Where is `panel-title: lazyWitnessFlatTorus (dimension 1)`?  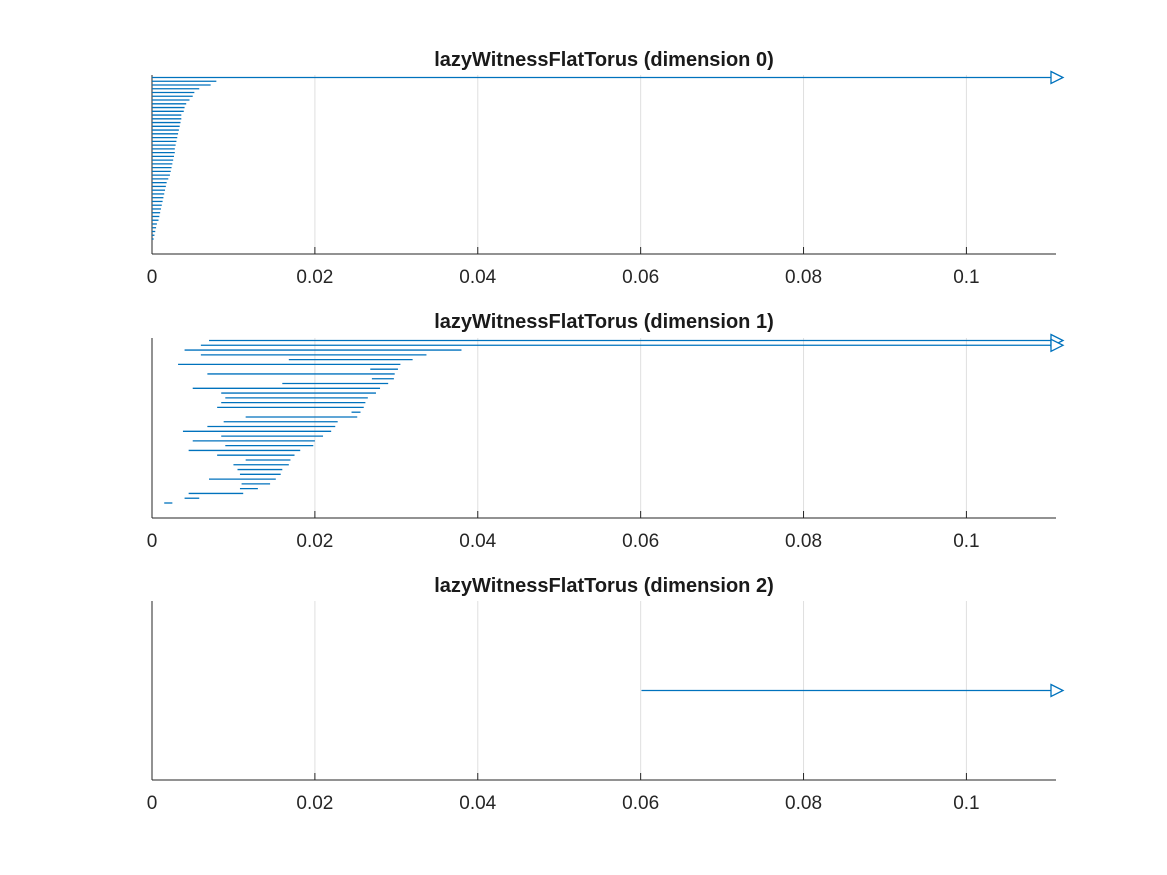 panel-title: lazyWitnessFlatTorus (dimension 1) is located at coordinates (604, 322).